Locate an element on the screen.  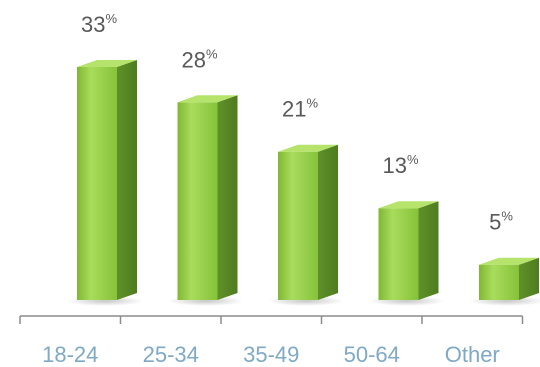
x-axis is located at coordinates (271, 319).